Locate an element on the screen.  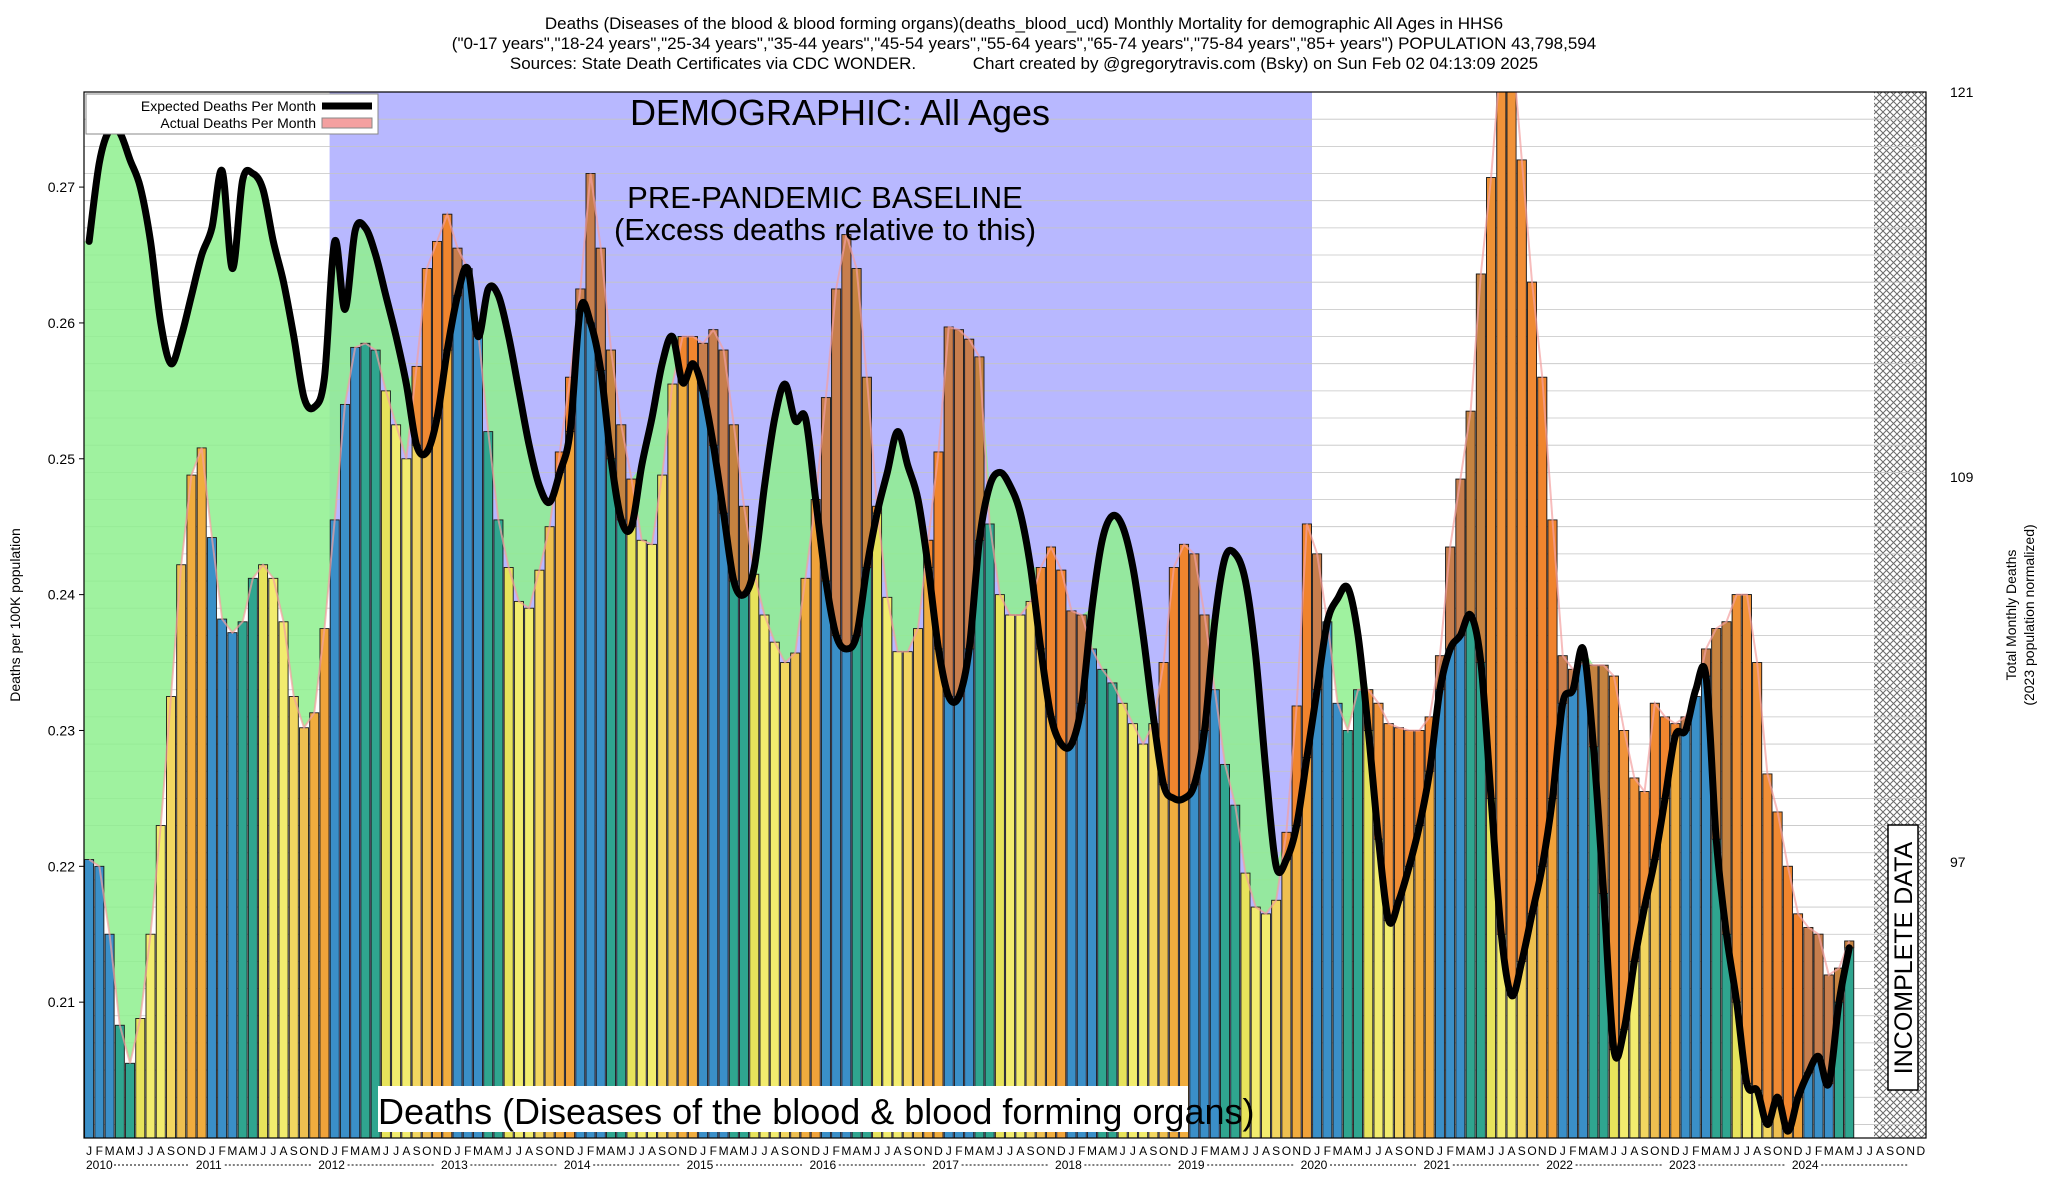
y-axis-label: Deaths per 100K population is located at coordinates (15, 615).